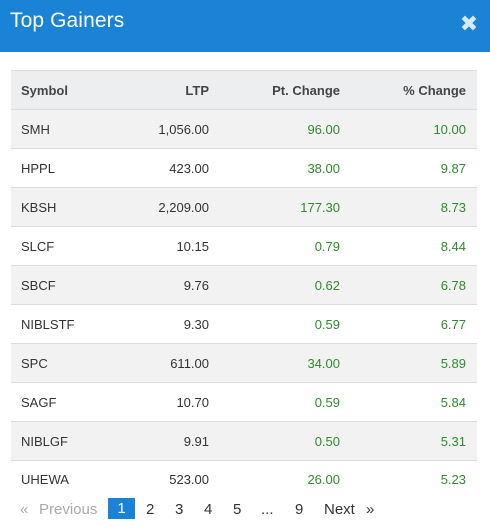  I want to click on symbol-cell: SAGF, so click(61, 402).